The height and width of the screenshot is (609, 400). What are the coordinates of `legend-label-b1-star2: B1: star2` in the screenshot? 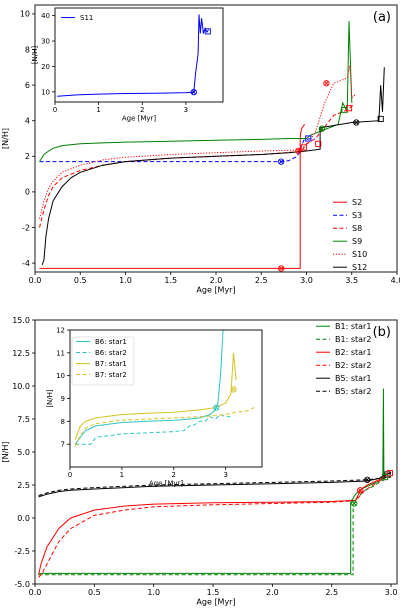 It's located at (353, 339).